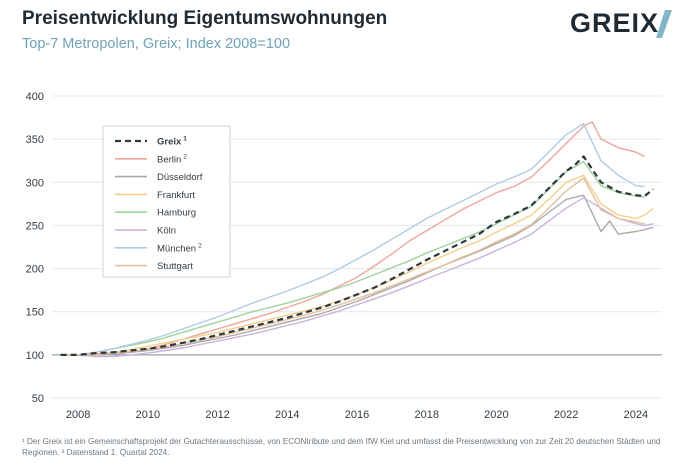 This screenshot has height=465, width=696. What do you see at coordinates (615, 23) in the screenshot?
I see `logo-text: GREIX` at bounding box center [615, 23].